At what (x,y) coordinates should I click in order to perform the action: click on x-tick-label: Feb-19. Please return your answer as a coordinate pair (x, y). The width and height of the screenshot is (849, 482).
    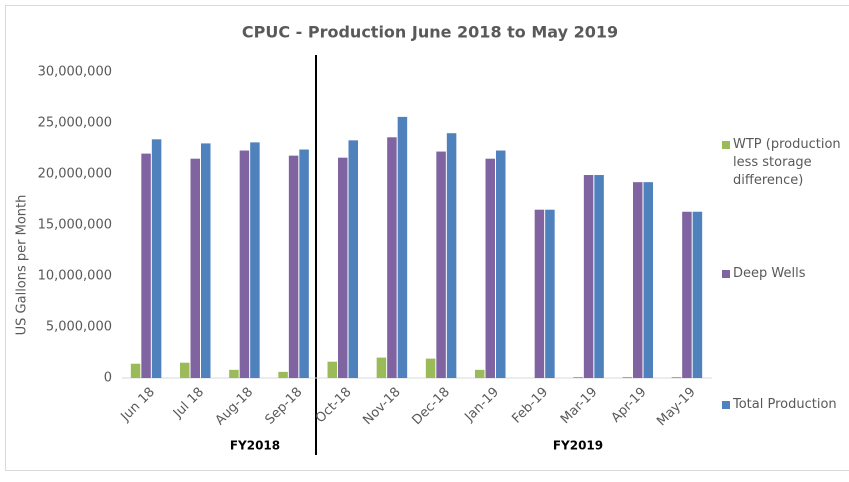
    Looking at the image, I should click on (530, 406).